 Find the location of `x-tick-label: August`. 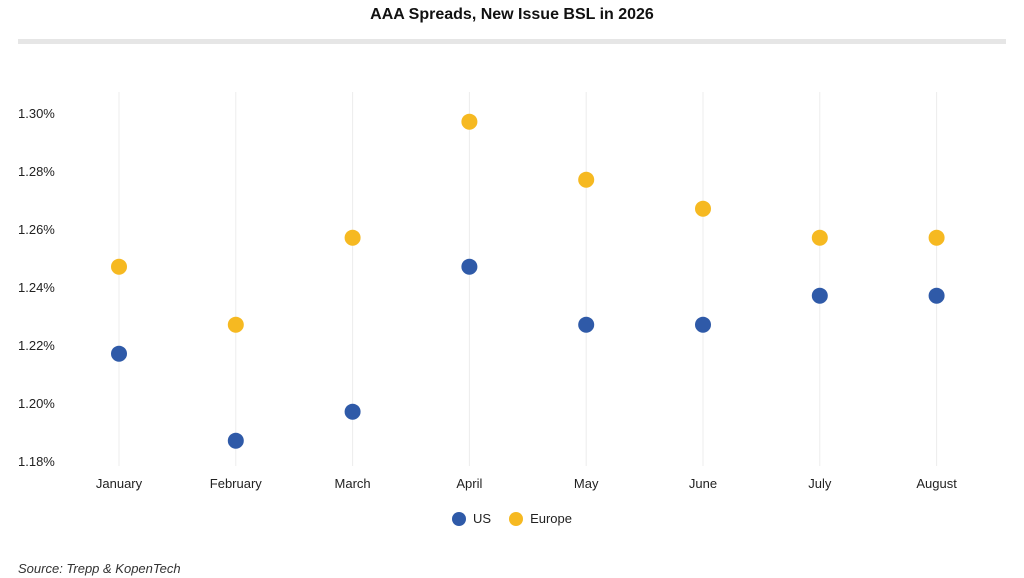

x-tick-label: August is located at coordinates (936, 483).